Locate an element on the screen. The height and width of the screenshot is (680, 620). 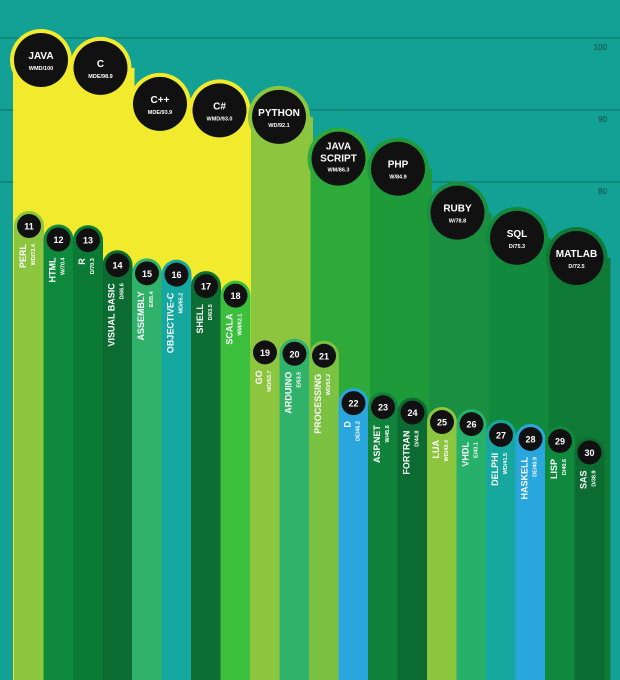
bar-value: D/38.9 is located at coordinates (595, 478).